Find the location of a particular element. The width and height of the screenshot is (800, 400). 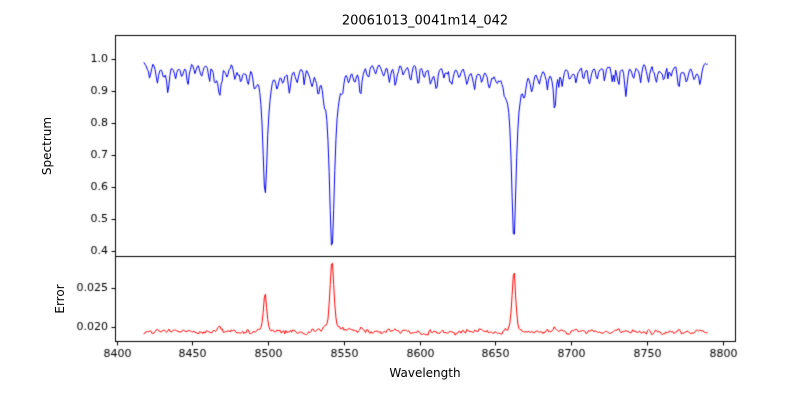

chart-title: 20061013_0041m14_042 is located at coordinates (425, 21).